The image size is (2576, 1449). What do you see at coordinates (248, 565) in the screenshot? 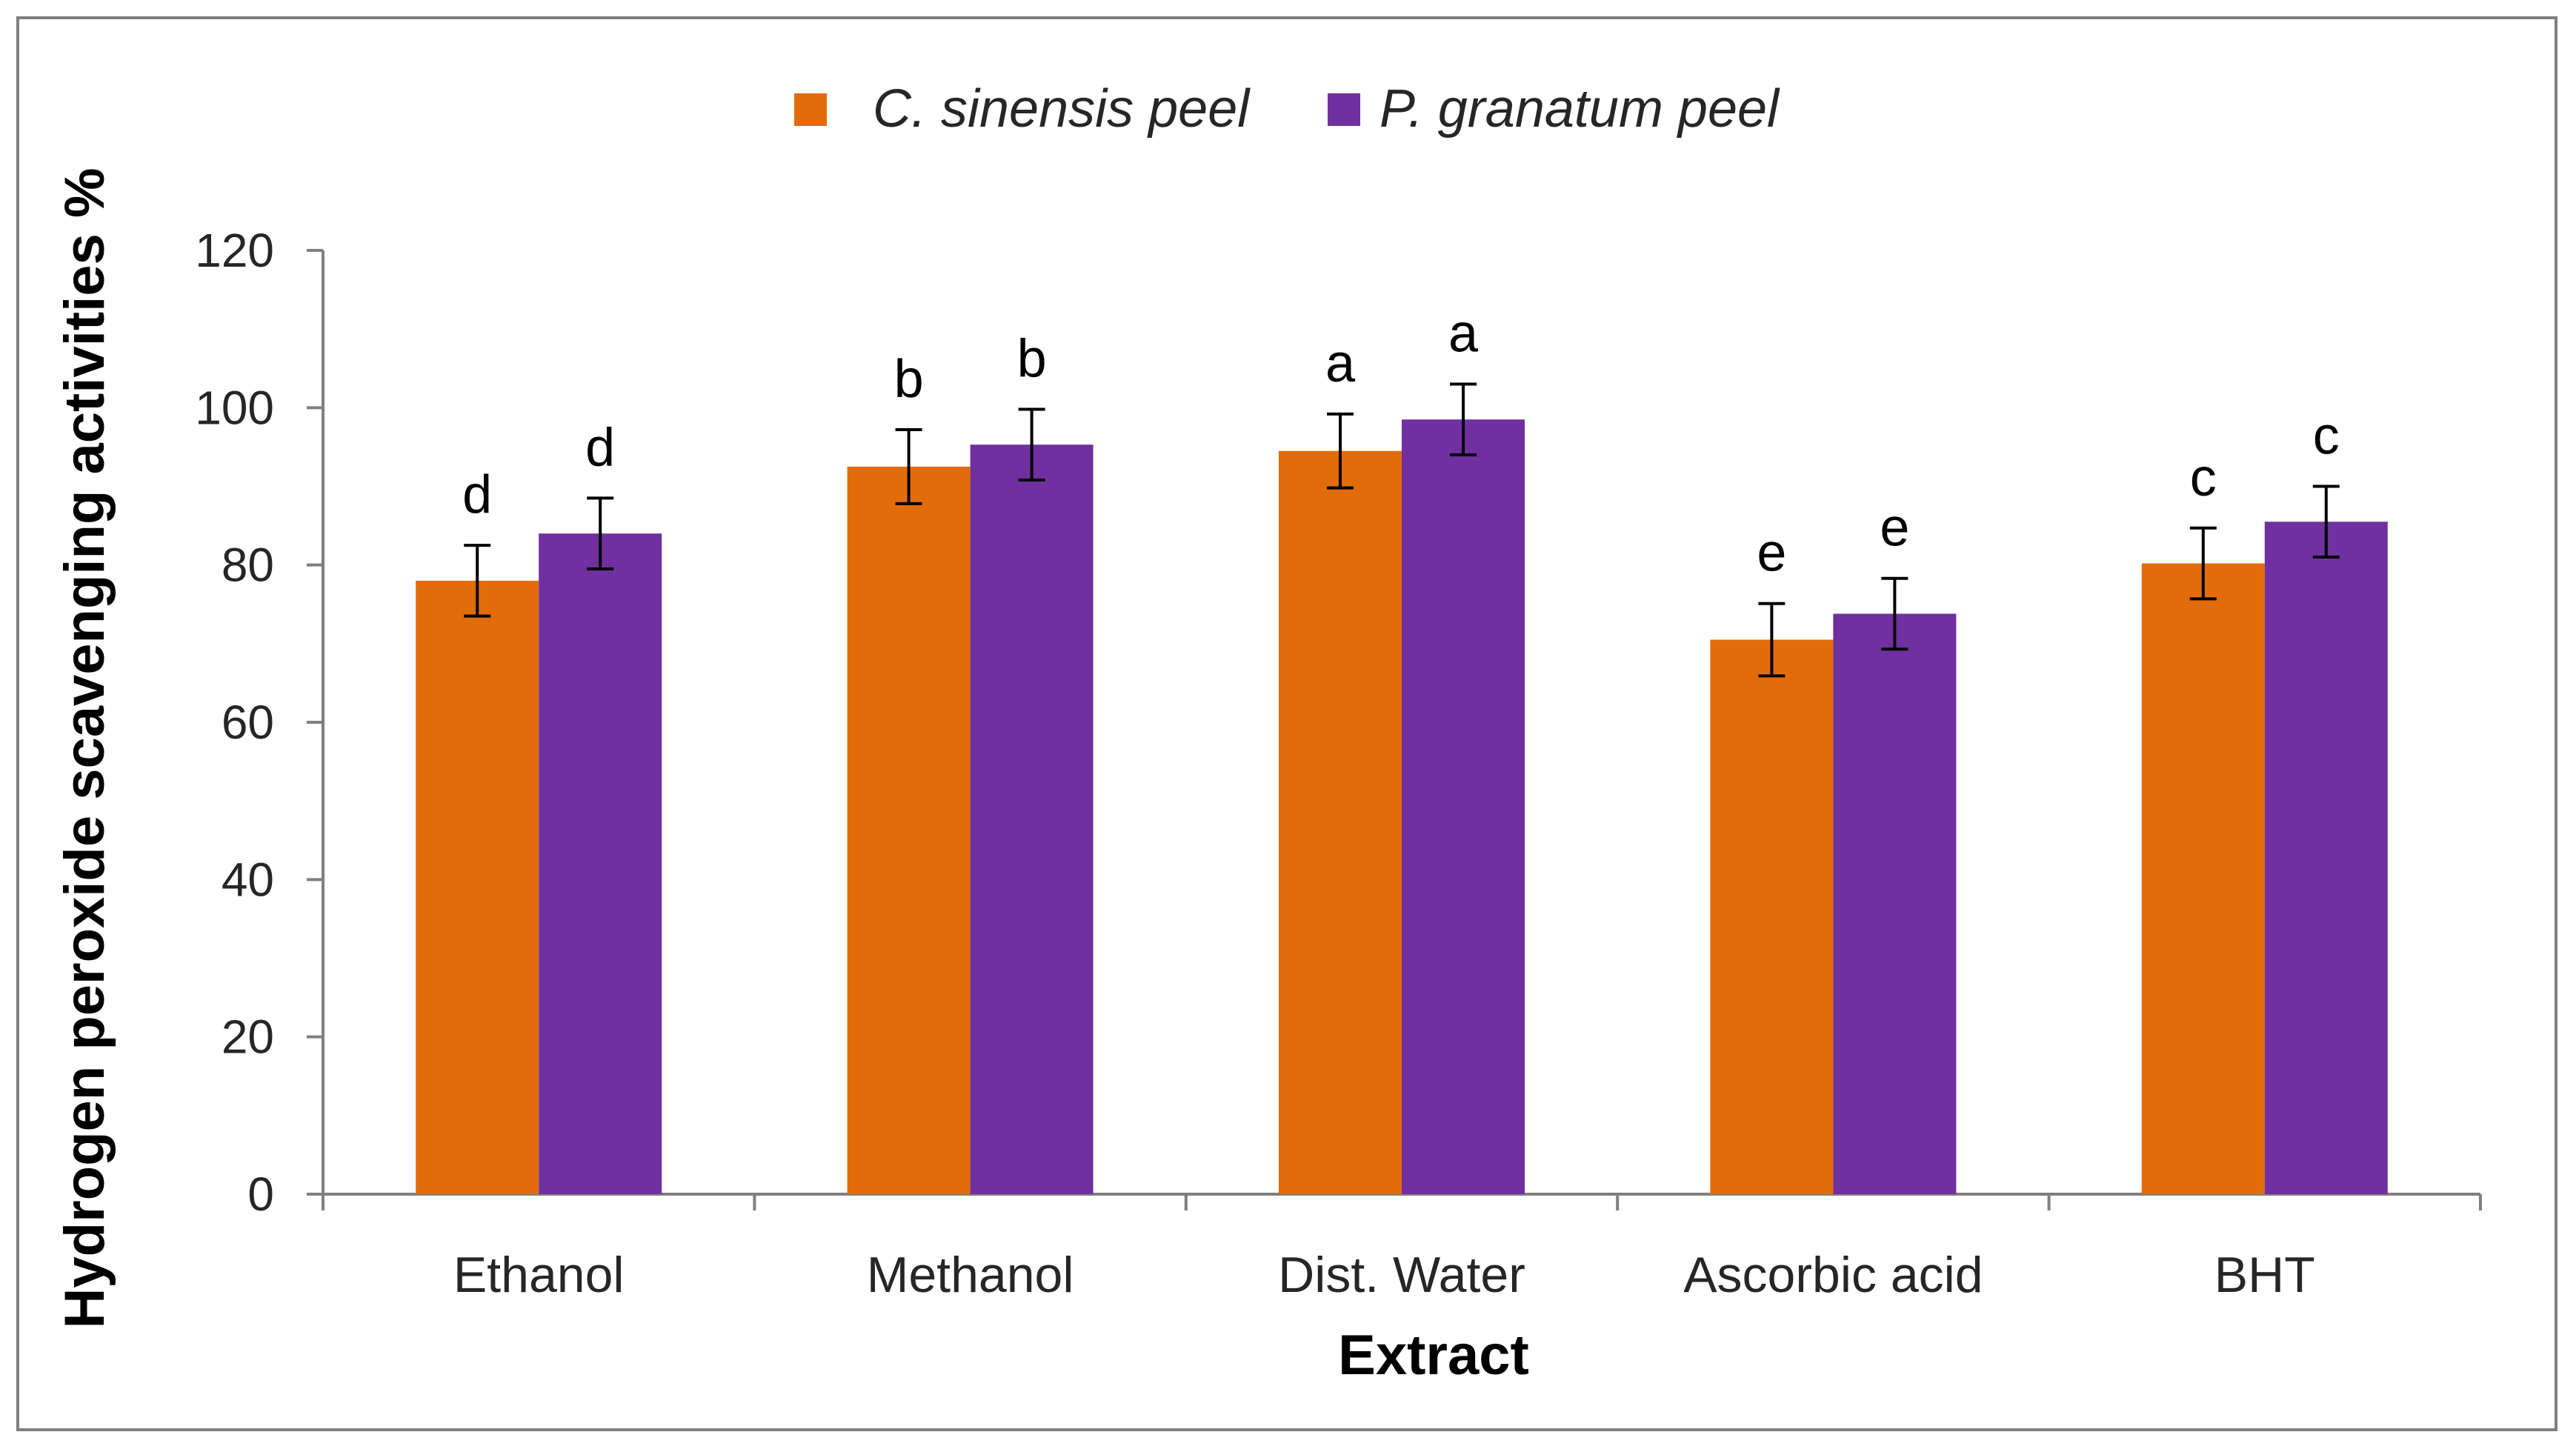
I see `y-tick-label: 80` at bounding box center [248, 565].